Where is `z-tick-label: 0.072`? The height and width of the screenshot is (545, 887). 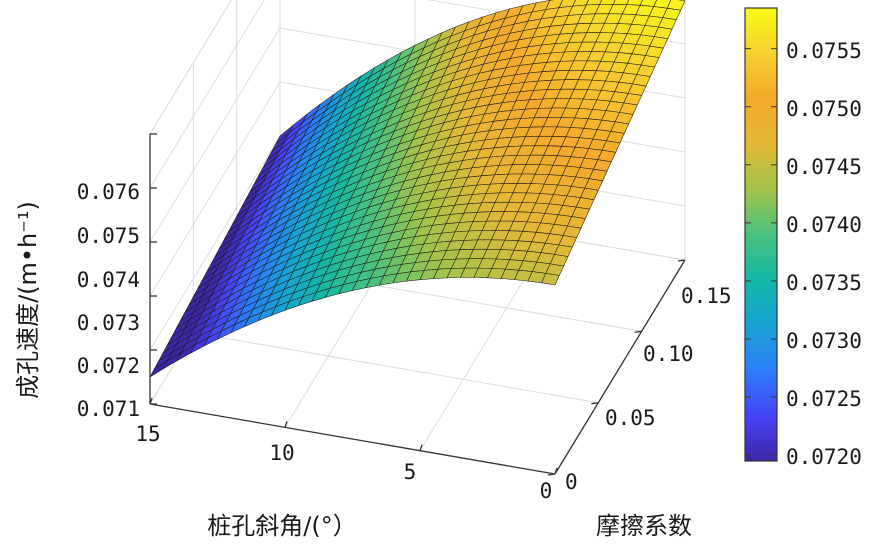
z-tick-label: 0.072 is located at coordinates (108, 366).